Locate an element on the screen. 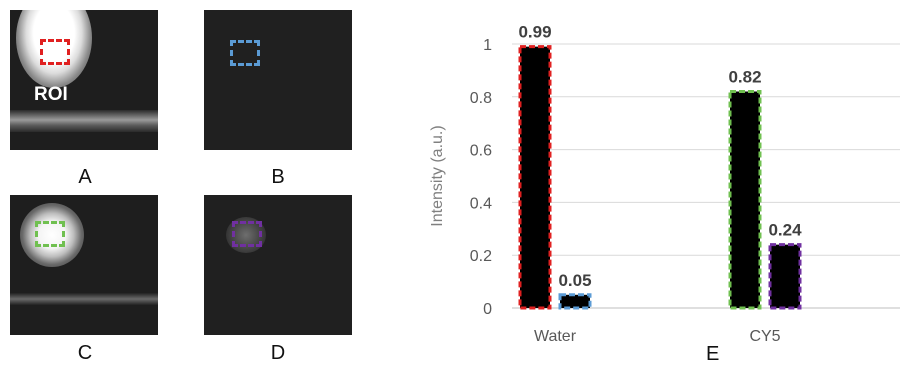 The image size is (922, 369). y-tick-label: 1 is located at coordinates (487, 45).